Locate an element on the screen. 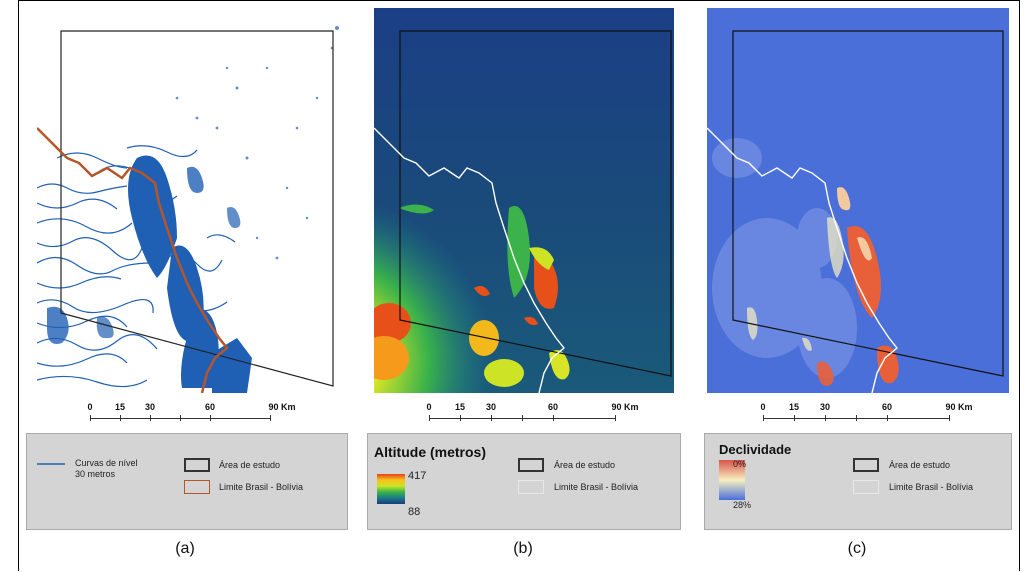 The height and width of the screenshot is (572, 1029). altitude-color-ramp is located at coordinates (391, 489).